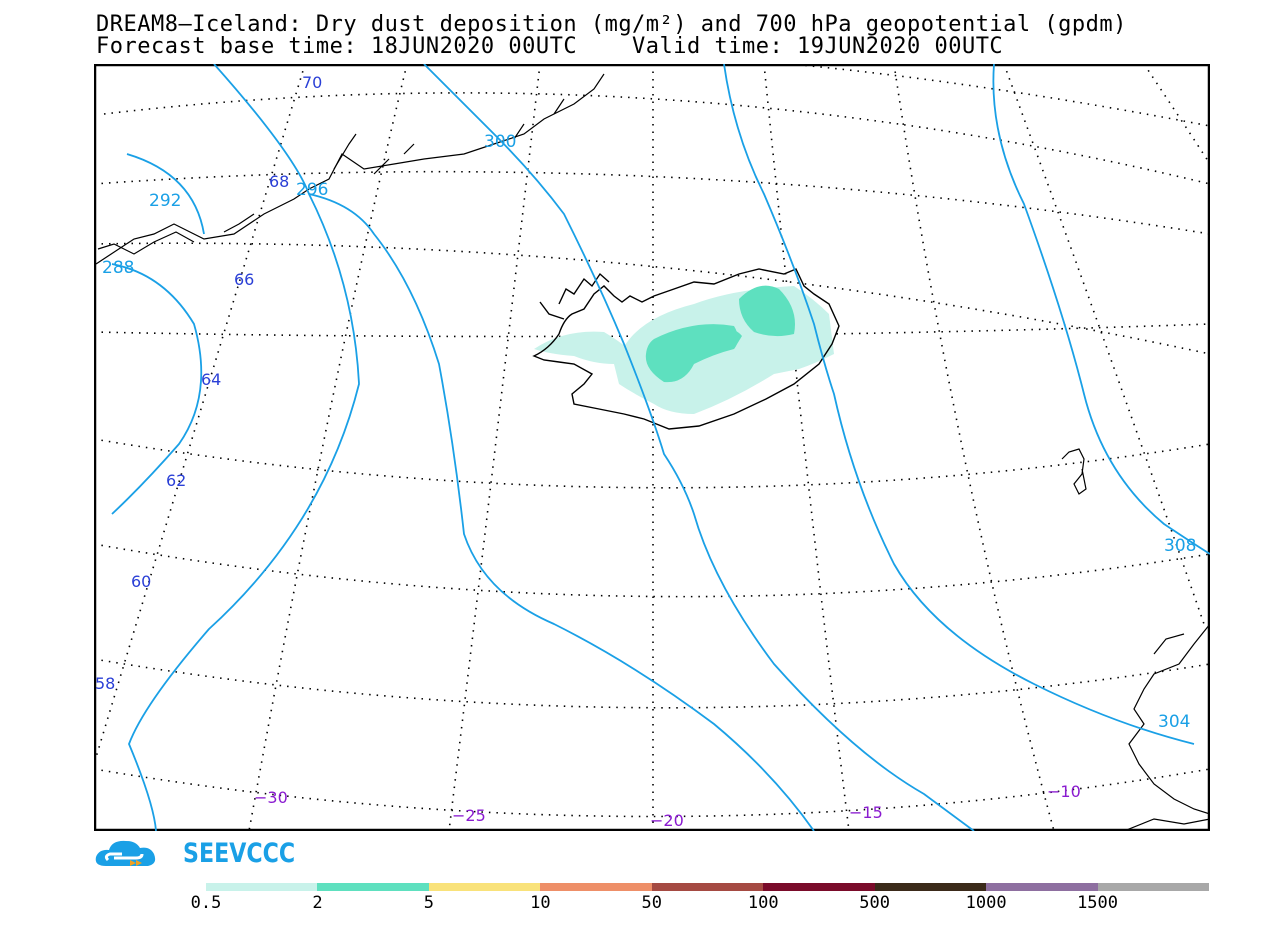 The width and height of the screenshot is (1271, 925). Describe the element at coordinates (279, 181) in the screenshot. I see `latitude-label: 68` at that location.